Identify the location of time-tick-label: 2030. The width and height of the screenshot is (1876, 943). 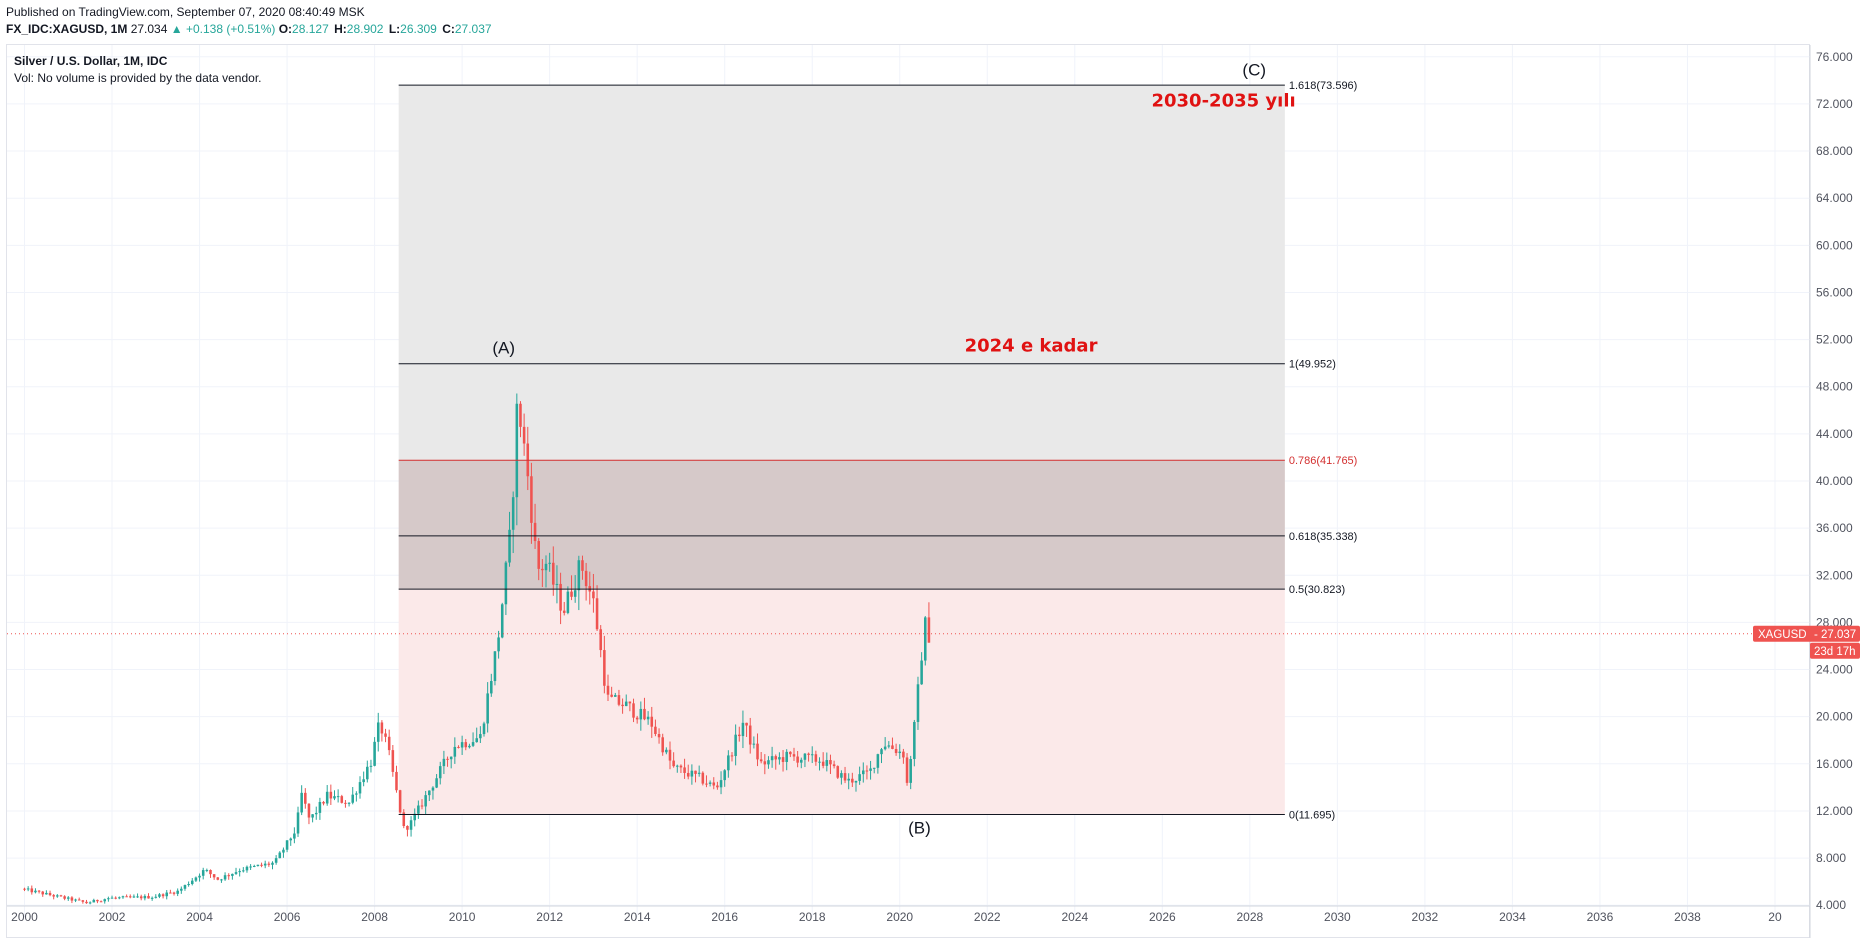
(1337, 917).